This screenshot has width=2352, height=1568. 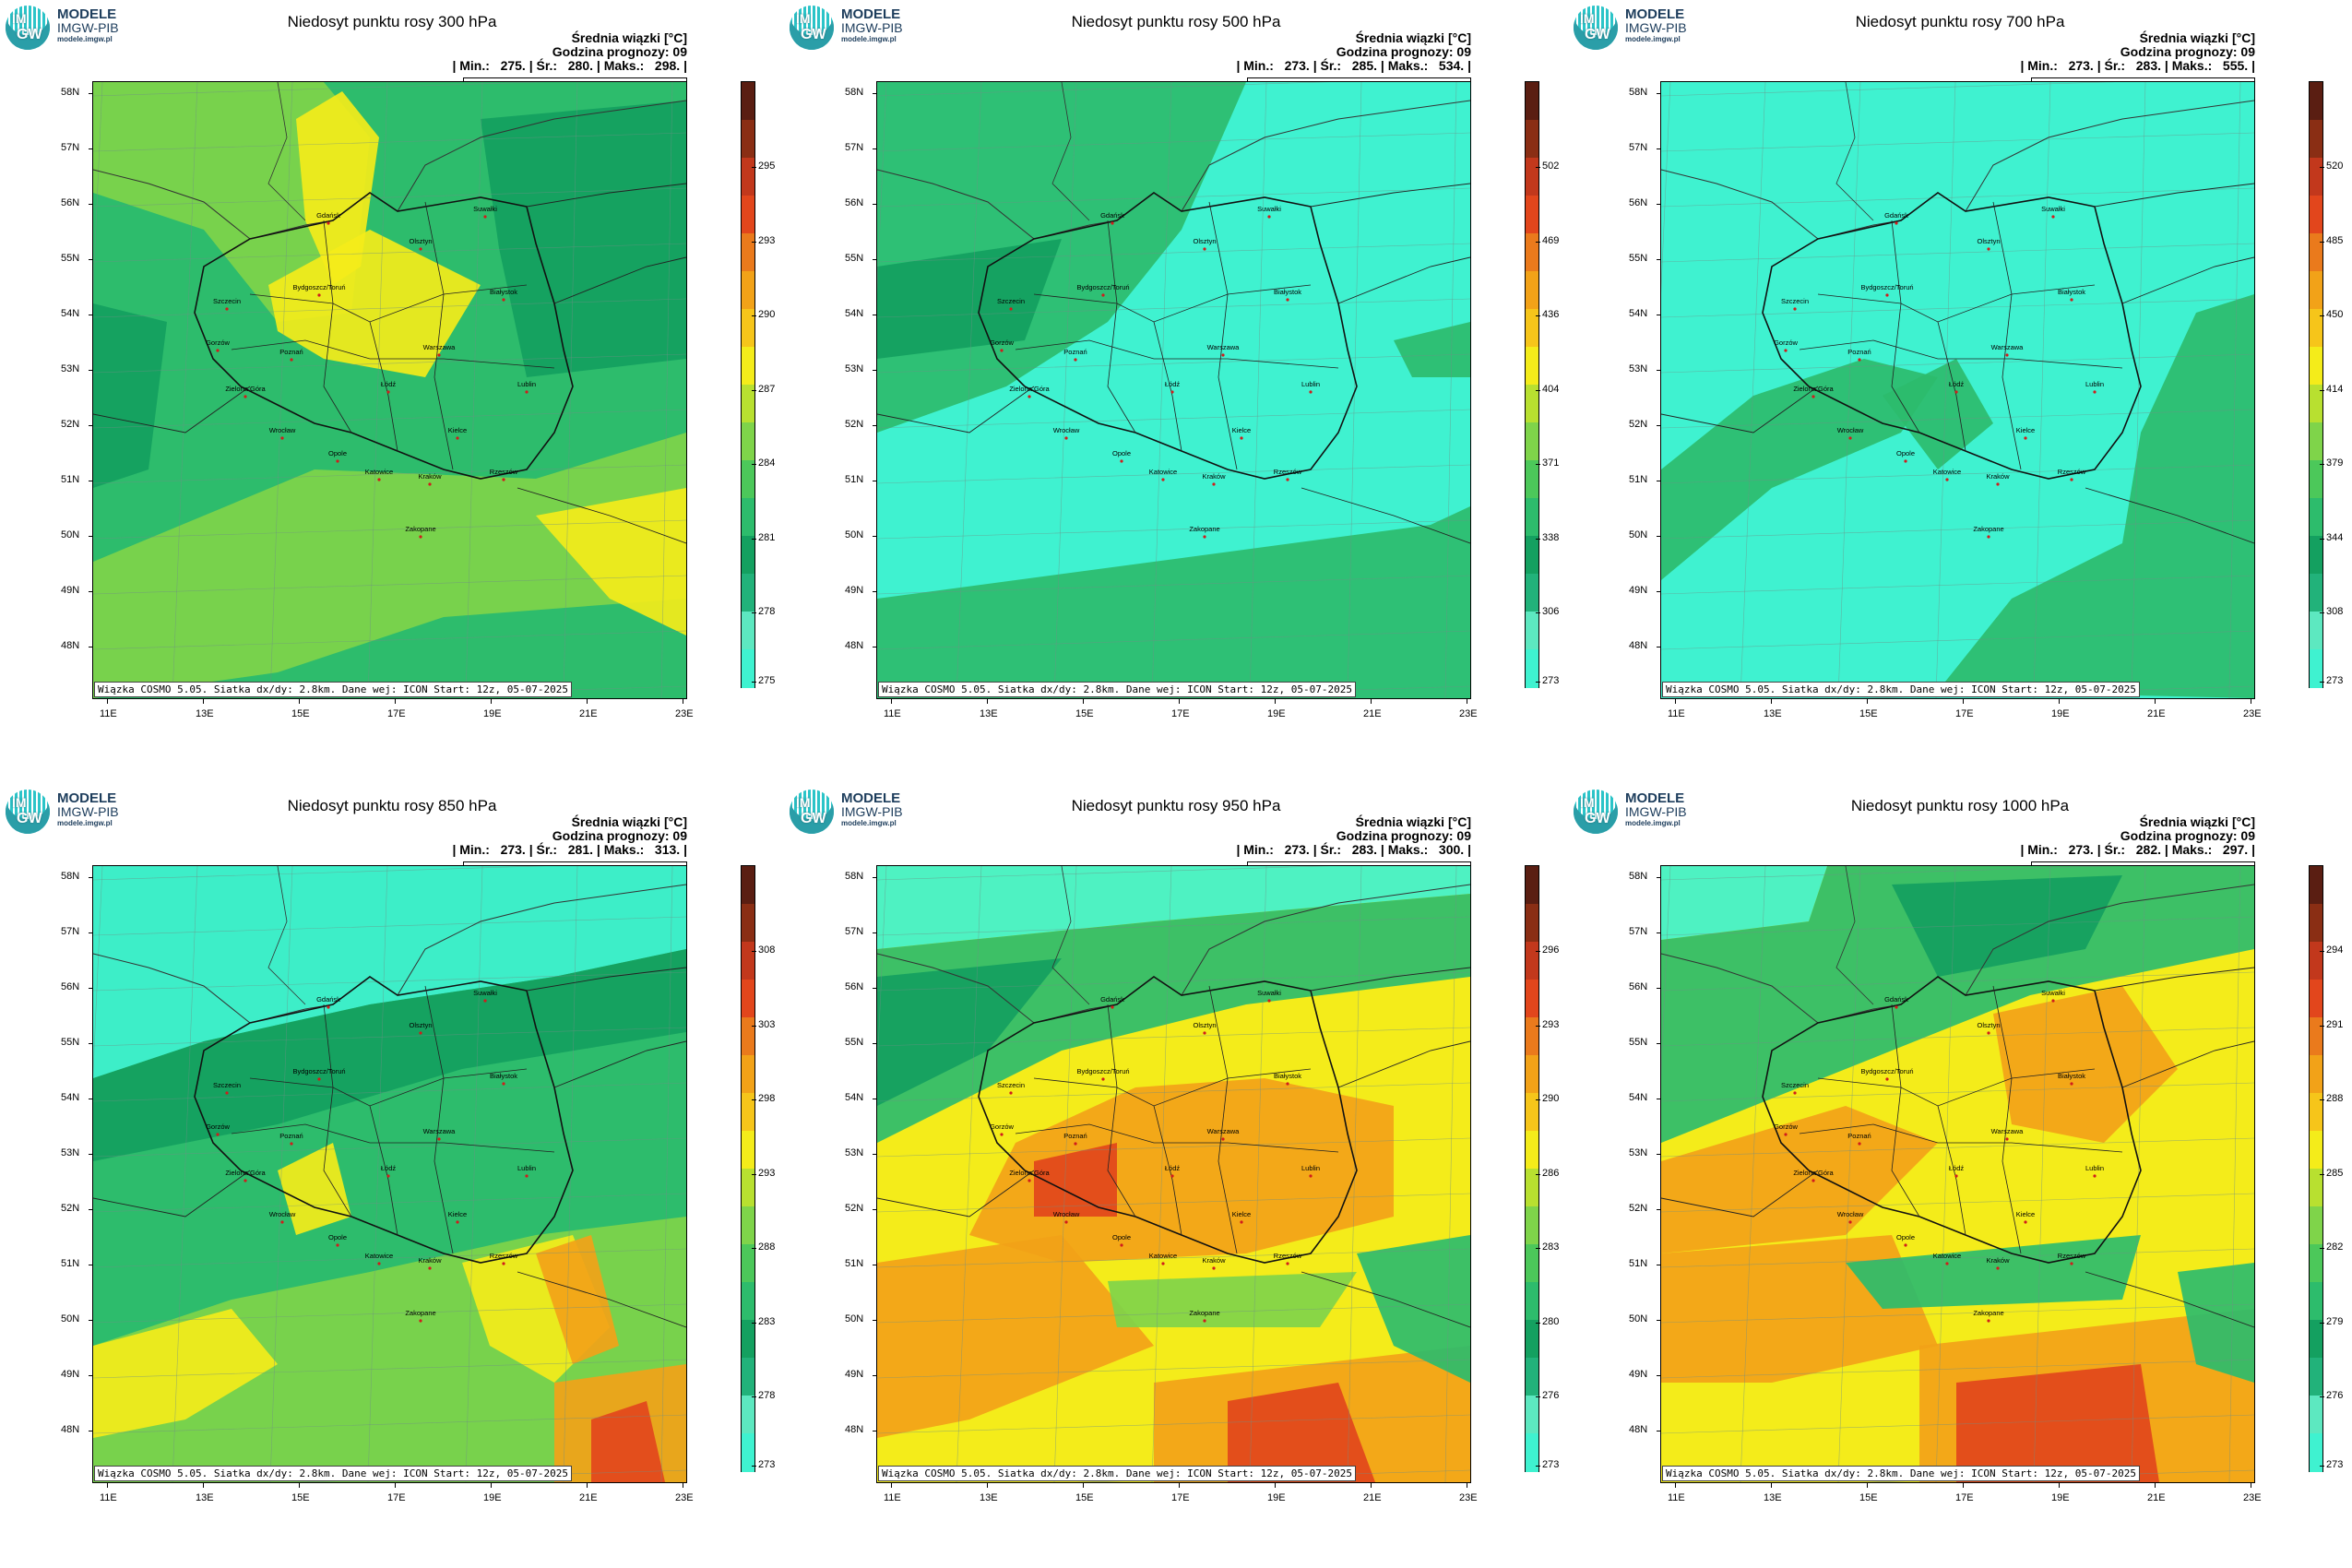 What do you see at coordinates (245, 1173) in the screenshot?
I see `city-label: Zielona Góra` at bounding box center [245, 1173].